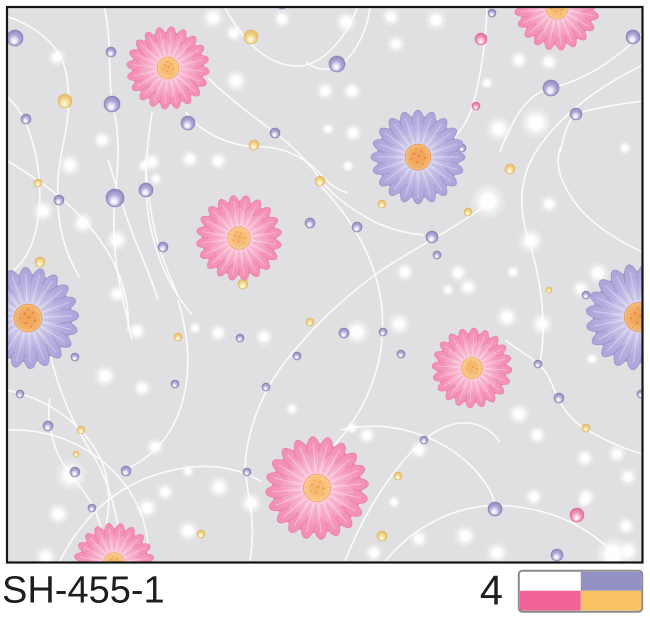  I want to click on svg-text: SH-455-1, so click(83, 591).